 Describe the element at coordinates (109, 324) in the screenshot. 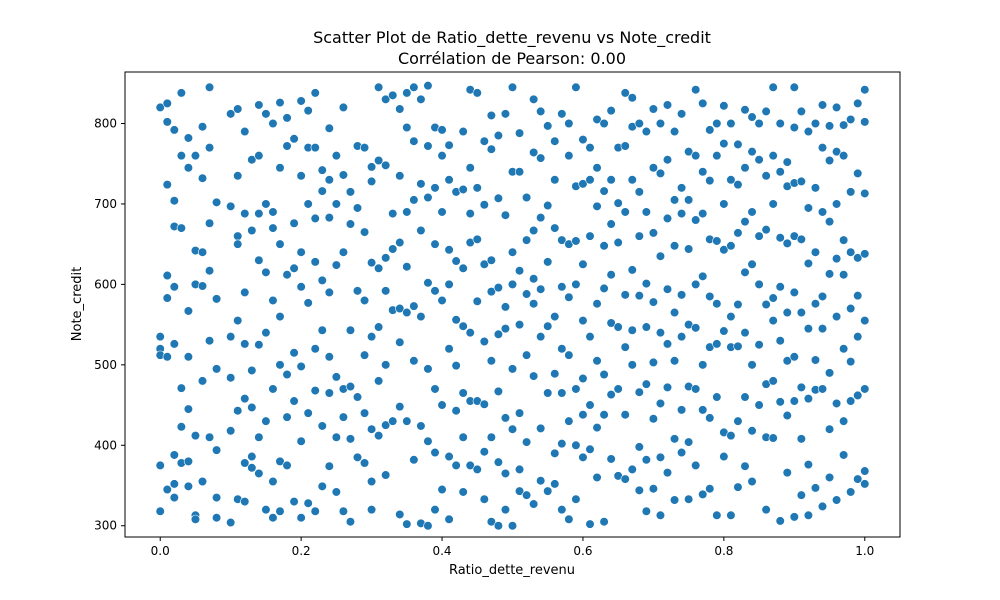

I see `y-axis-ticks: 300 400 500 600 700 800` at that location.